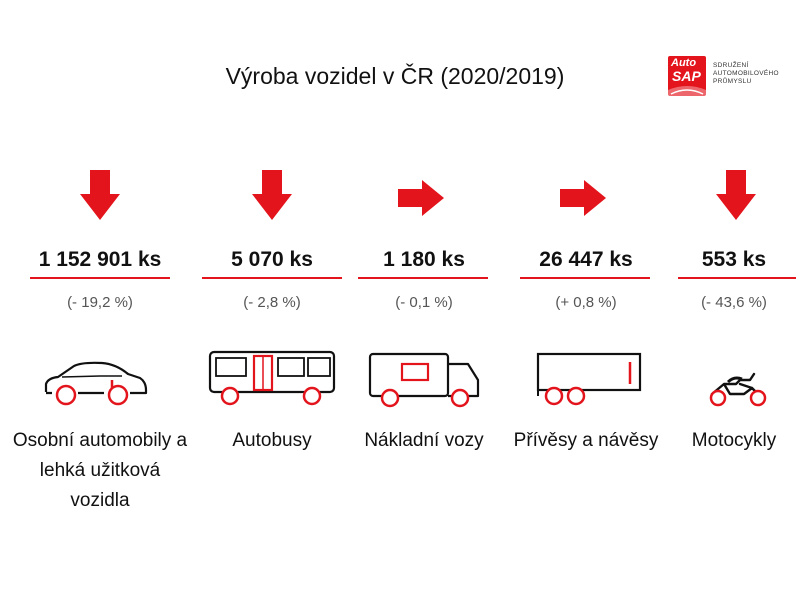  What do you see at coordinates (734, 440) in the screenshot?
I see `category-label: Motocykly` at bounding box center [734, 440].